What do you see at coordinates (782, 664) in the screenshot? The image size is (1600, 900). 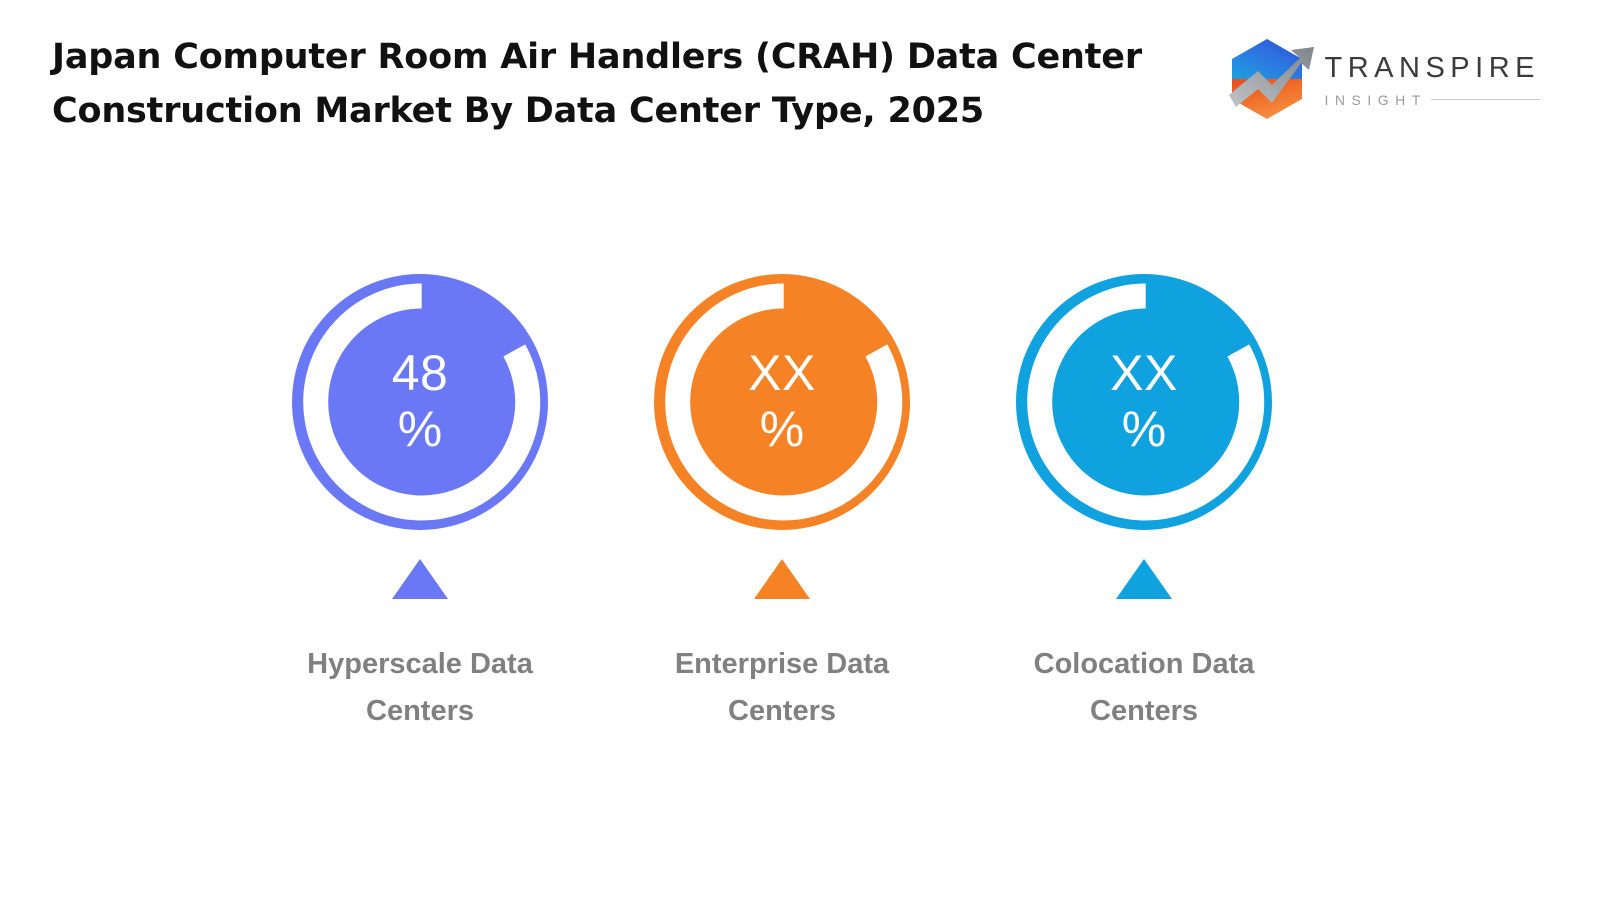 I see `category-label-1-line-1: Enterprise Data` at bounding box center [782, 664].